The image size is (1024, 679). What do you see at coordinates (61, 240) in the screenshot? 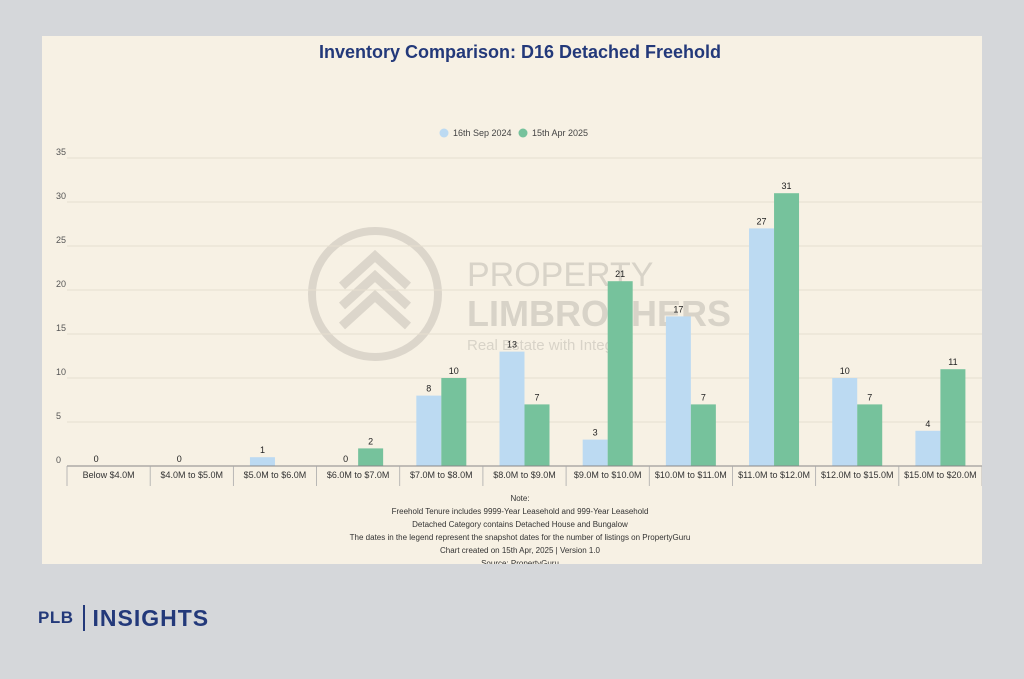
I see `y-tick-label: 25` at bounding box center [61, 240].